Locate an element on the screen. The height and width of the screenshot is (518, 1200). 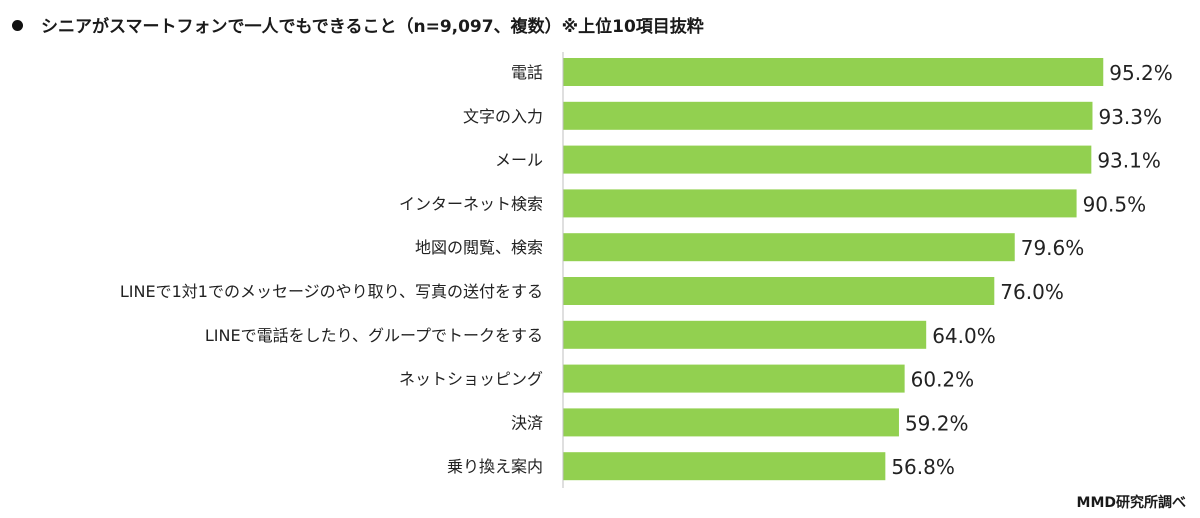
data-label: 76.0% is located at coordinates (1032, 292).